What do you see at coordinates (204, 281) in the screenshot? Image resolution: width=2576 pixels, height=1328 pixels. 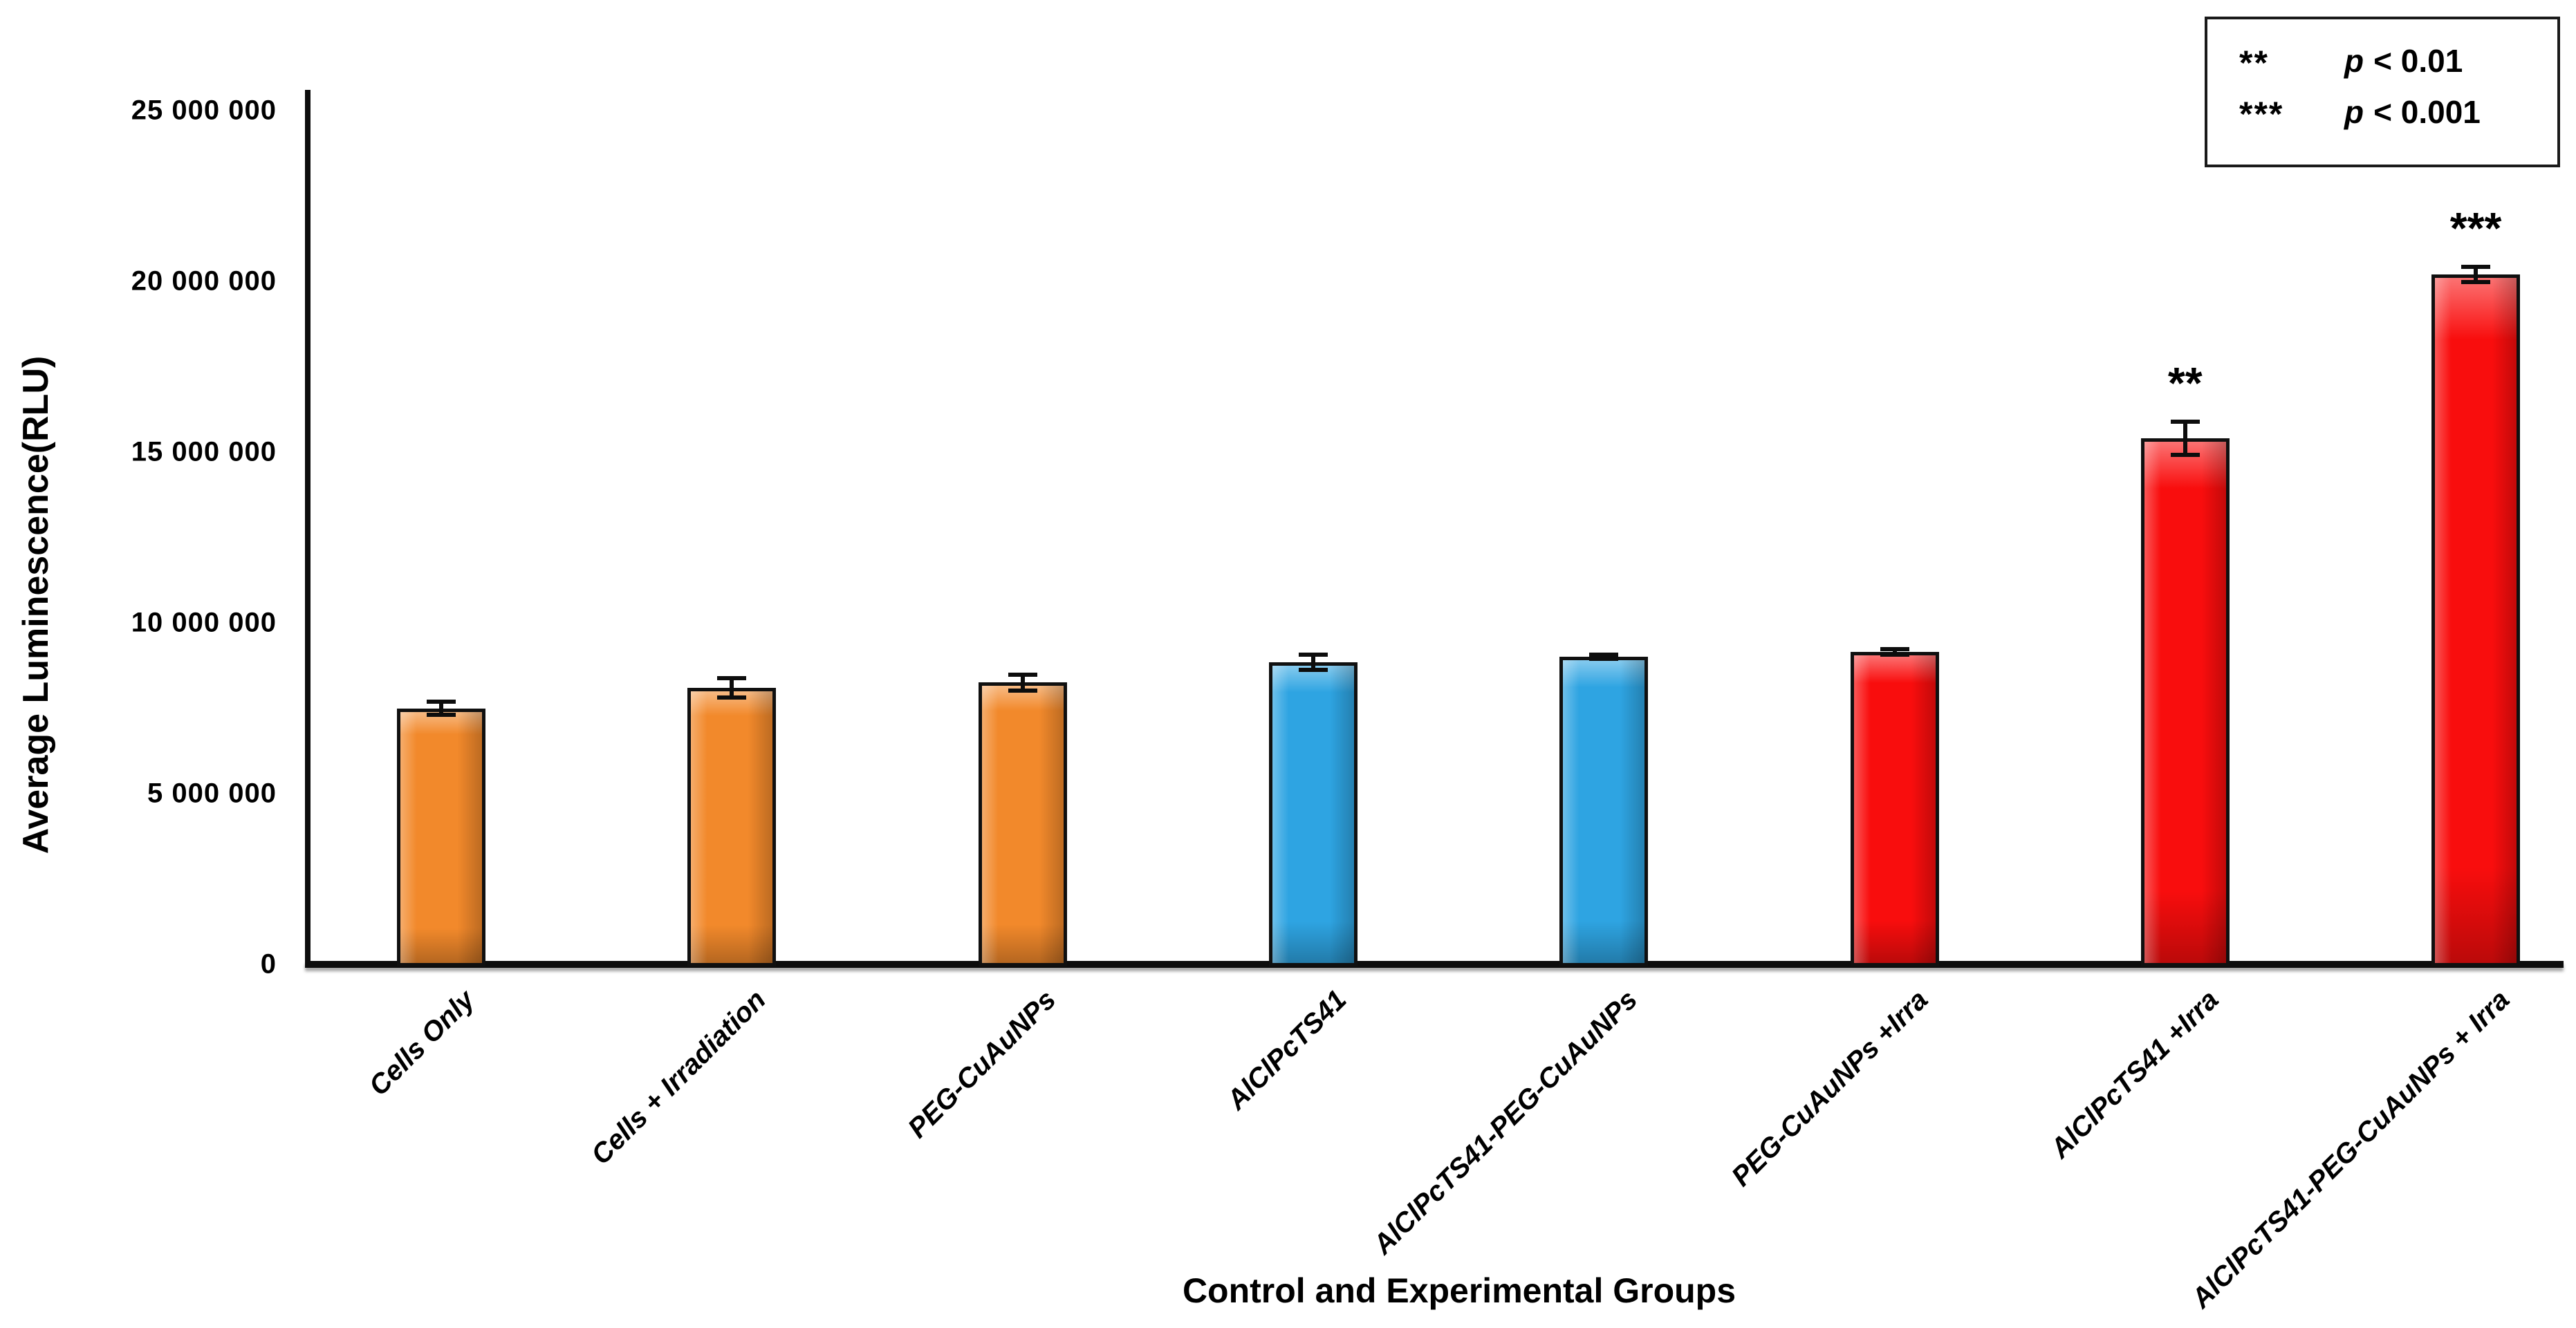 I see `y-tick-label: 20 000 000` at bounding box center [204, 281].